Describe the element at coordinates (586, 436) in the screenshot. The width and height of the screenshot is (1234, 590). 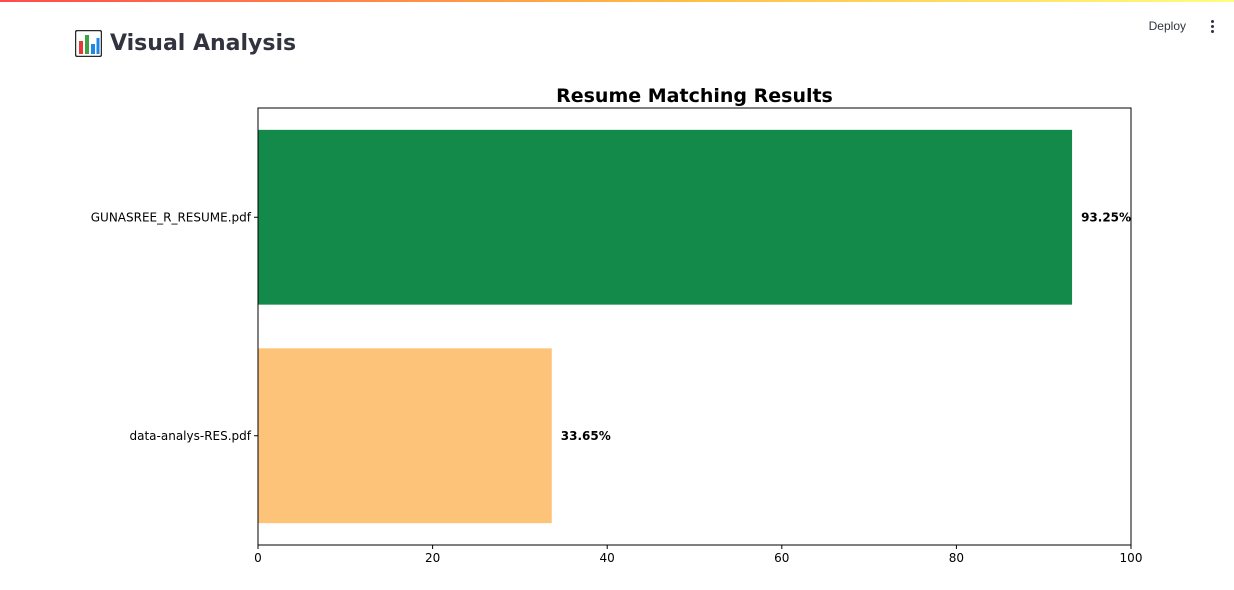
I see `value-label-1: 33.65%` at that location.